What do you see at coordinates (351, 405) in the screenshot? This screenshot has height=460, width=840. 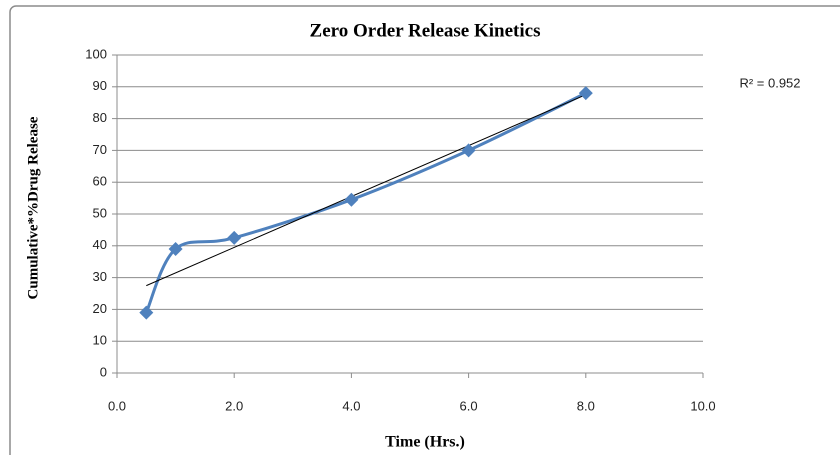 I see `x-tick-label: 4.0` at bounding box center [351, 405].